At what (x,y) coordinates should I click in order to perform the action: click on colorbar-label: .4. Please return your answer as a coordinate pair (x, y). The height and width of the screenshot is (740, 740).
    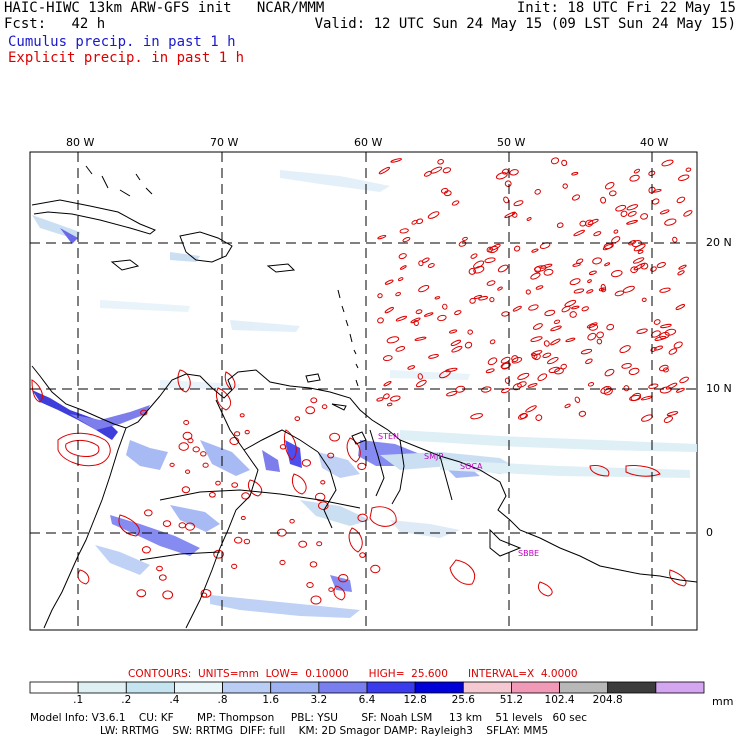
    Looking at the image, I should click on (174, 700).